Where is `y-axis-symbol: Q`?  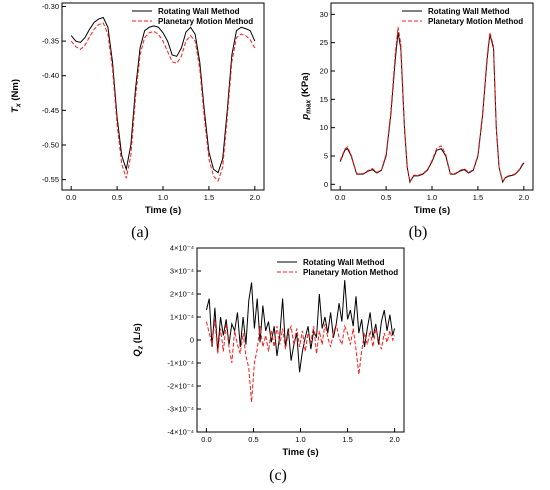 y-axis-symbol: Q is located at coordinates (137, 353).